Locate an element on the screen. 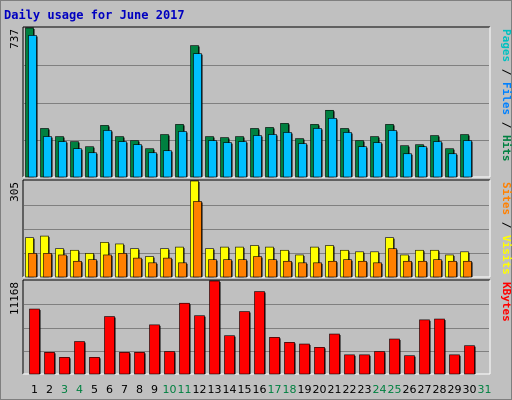 The width and height of the screenshot is (512, 400). legend-visits-sites: Sites / Visits is located at coordinates (506, 228).